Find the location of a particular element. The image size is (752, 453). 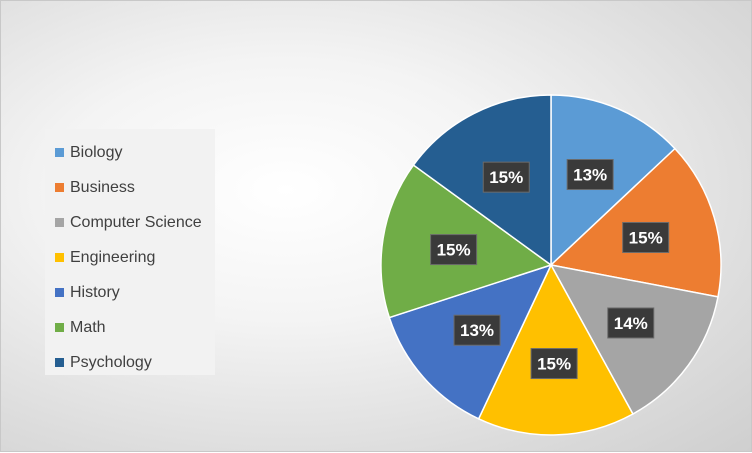

legend-item: Psychology is located at coordinates (130, 362).